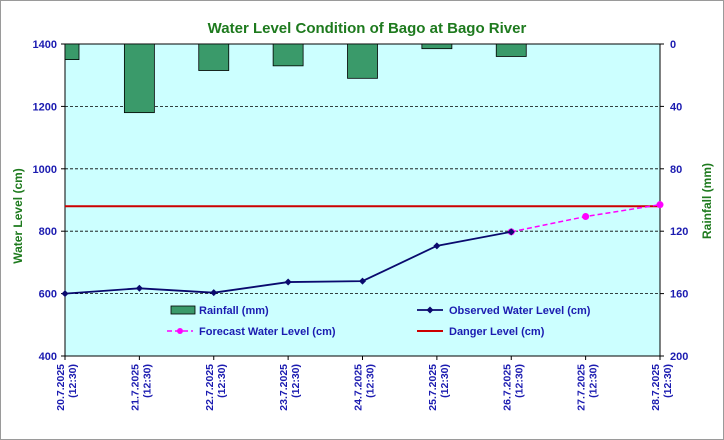 The width and height of the screenshot is (724, 440). What do you see at coordinates (507, 387) in the screenshot?
I see `x-tick-date: 26.7.2025` at bounding box center [507, 387].